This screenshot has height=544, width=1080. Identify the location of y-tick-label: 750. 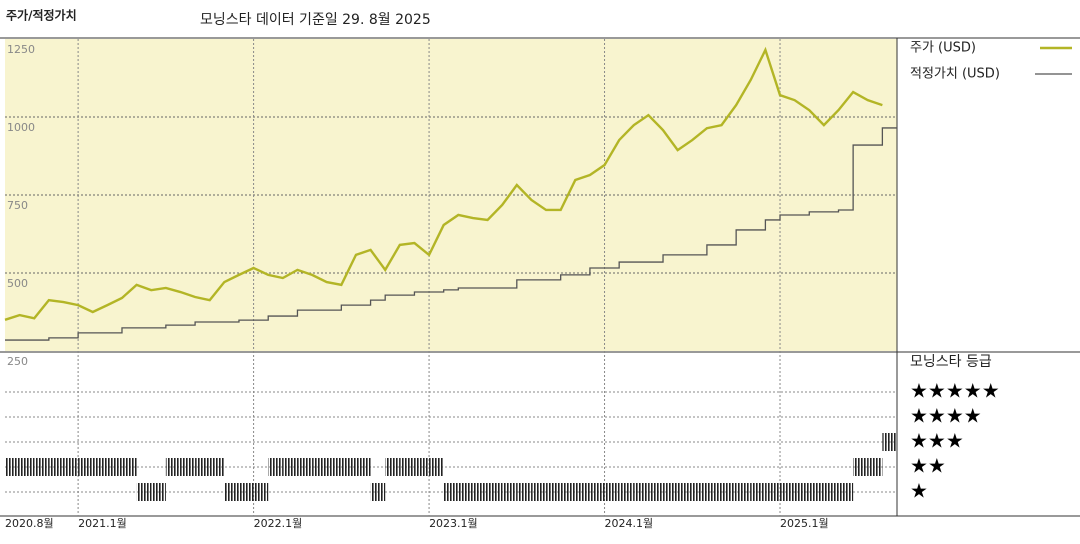
(17, 205).